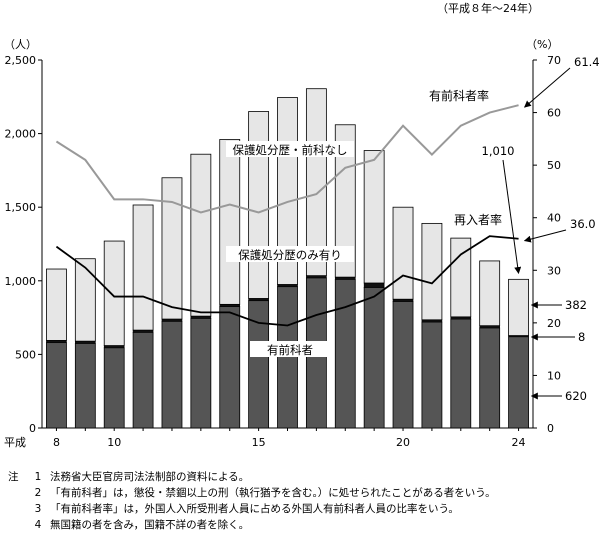 This screenshot has height=535, width=600. What do you see at coordinates (287, 281) in the screenshot?
I see `line-reentry-rate` at bounding box center [287, 281].